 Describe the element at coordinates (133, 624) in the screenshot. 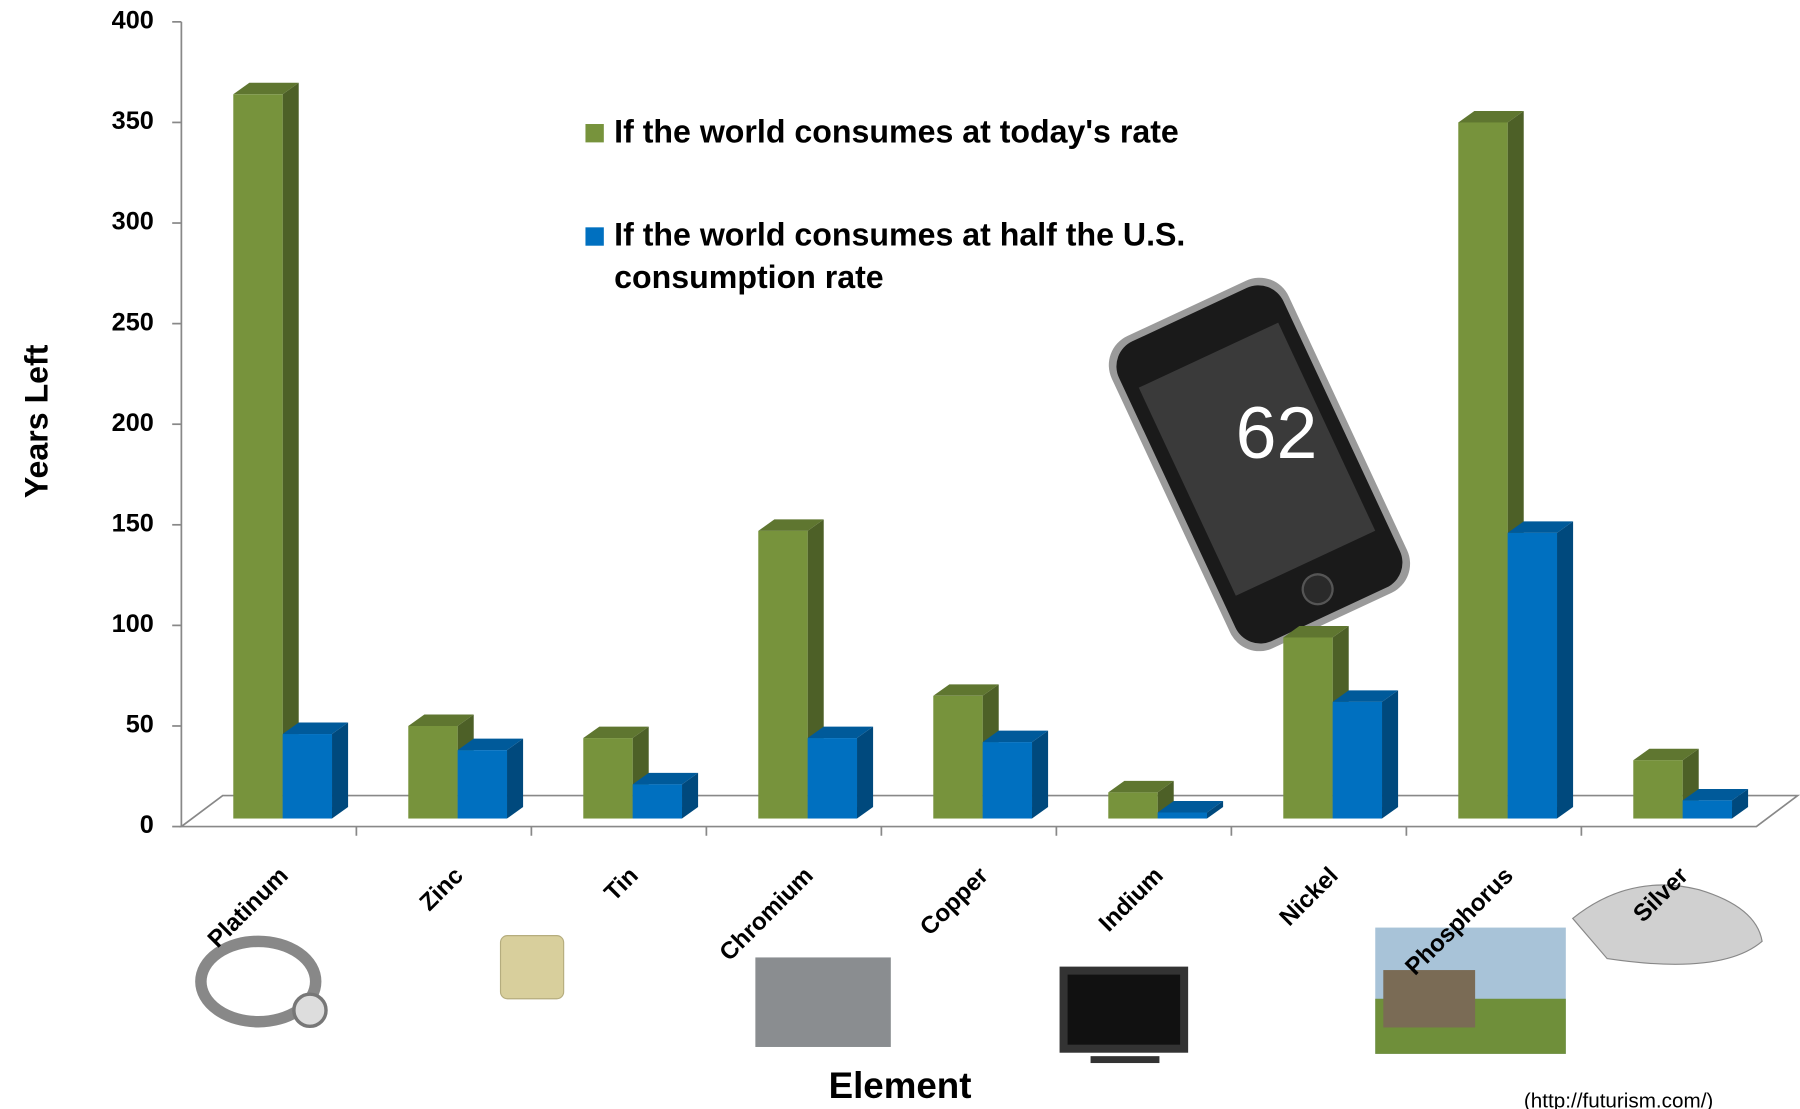

I see `y-tick-label: 100` at that location.